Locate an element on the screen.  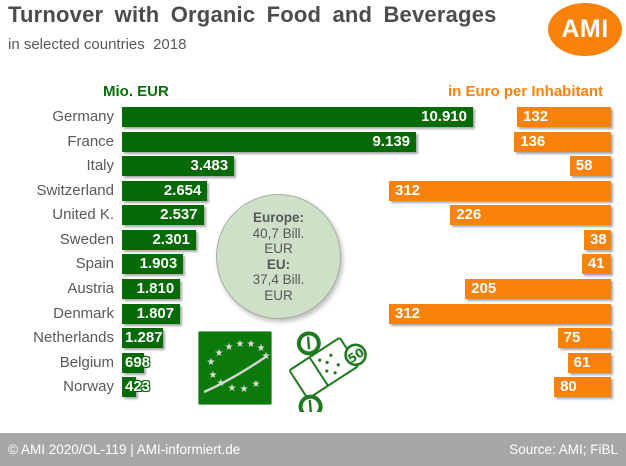
country-label: Germany is located at coordinates (83, 116).